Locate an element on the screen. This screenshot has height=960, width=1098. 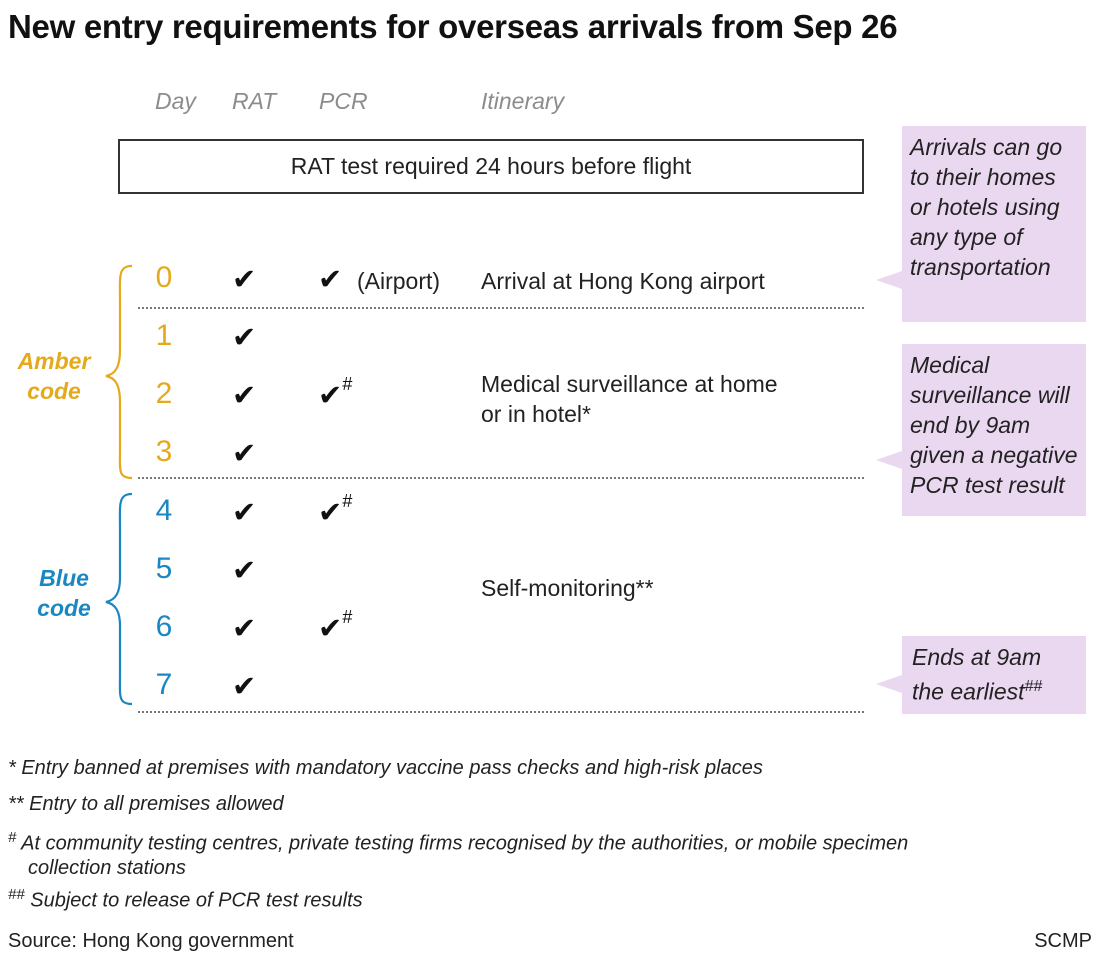
note-line: Medical is located at coordinates (950, 365).